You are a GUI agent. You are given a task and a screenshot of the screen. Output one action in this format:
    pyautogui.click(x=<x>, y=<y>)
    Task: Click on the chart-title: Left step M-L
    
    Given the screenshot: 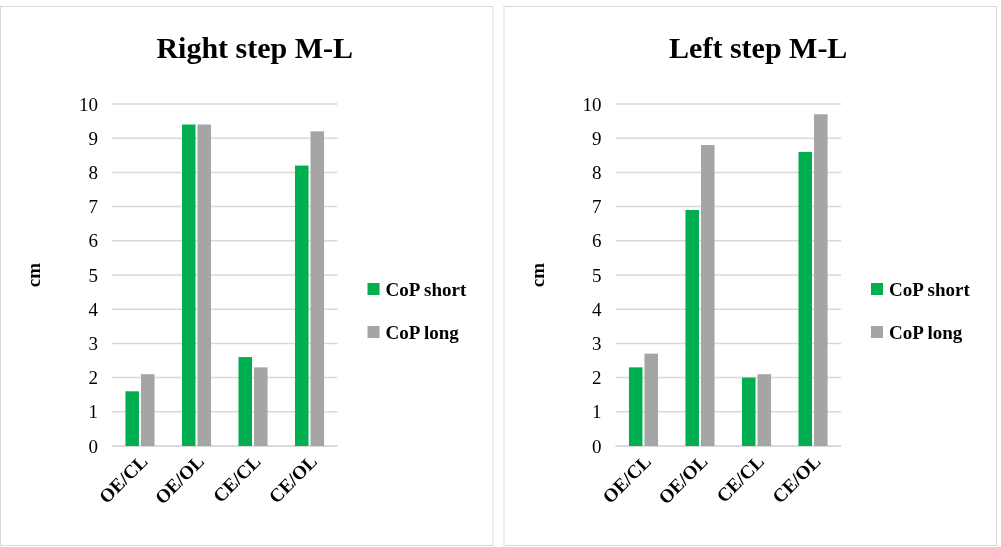 What is the action you would take?
    pyautogui.click(x=758, y=47)
    